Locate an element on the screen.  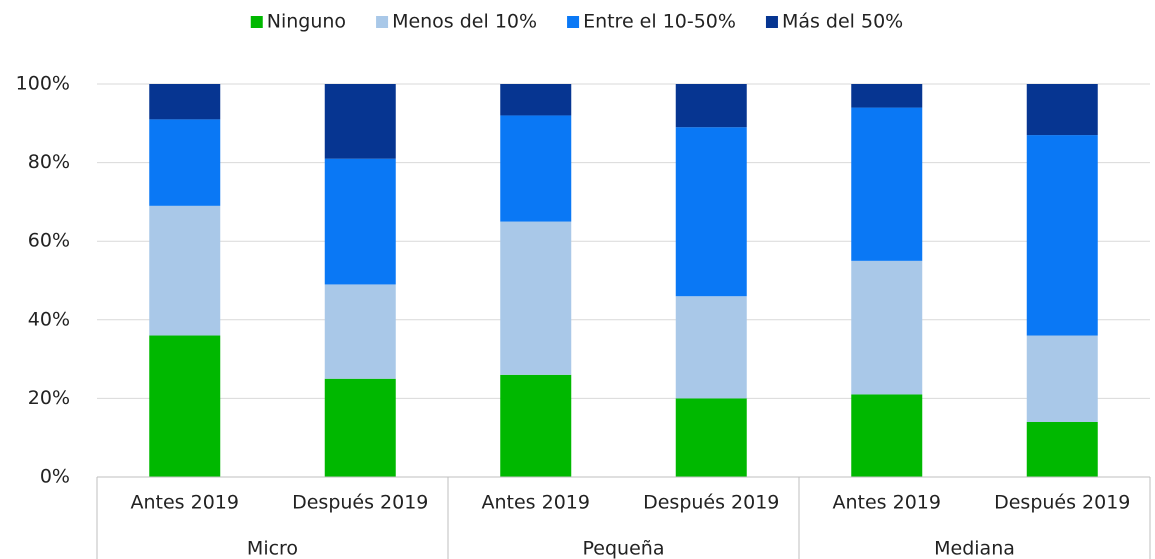
group-label: Mediana is located at coordinates (974, 548).